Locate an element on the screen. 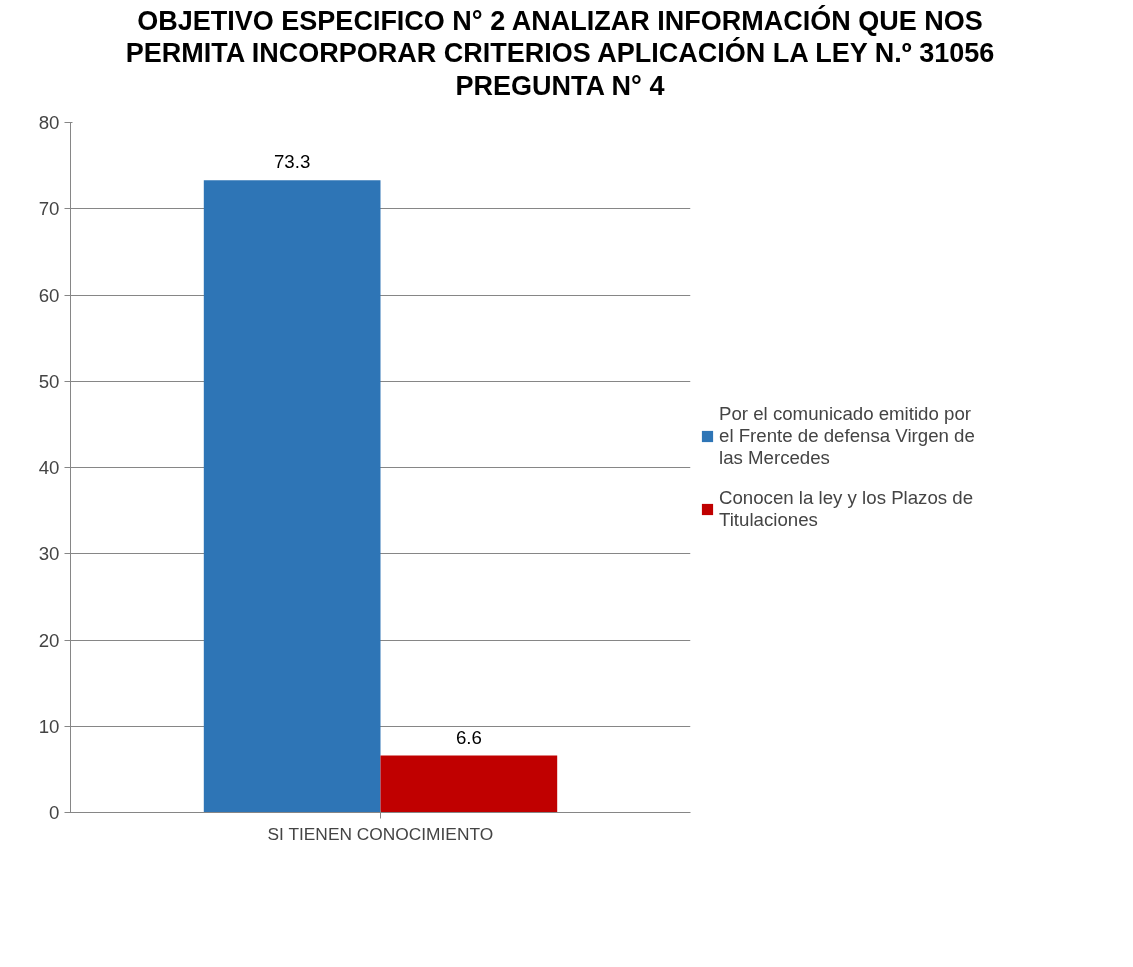  y-tick-label: 60 is located at coordinates (49, 295).